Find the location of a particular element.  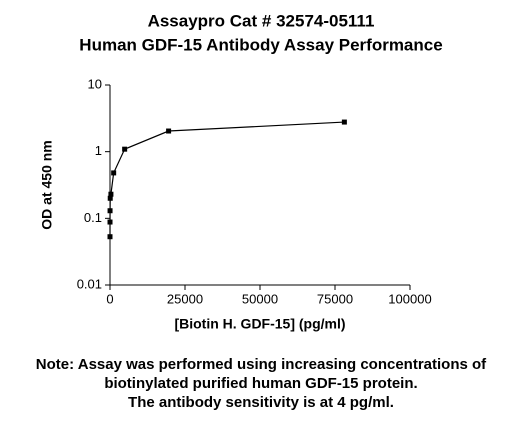

y-axis-label: OD at 450 nm is located at coordinates (47, 184).